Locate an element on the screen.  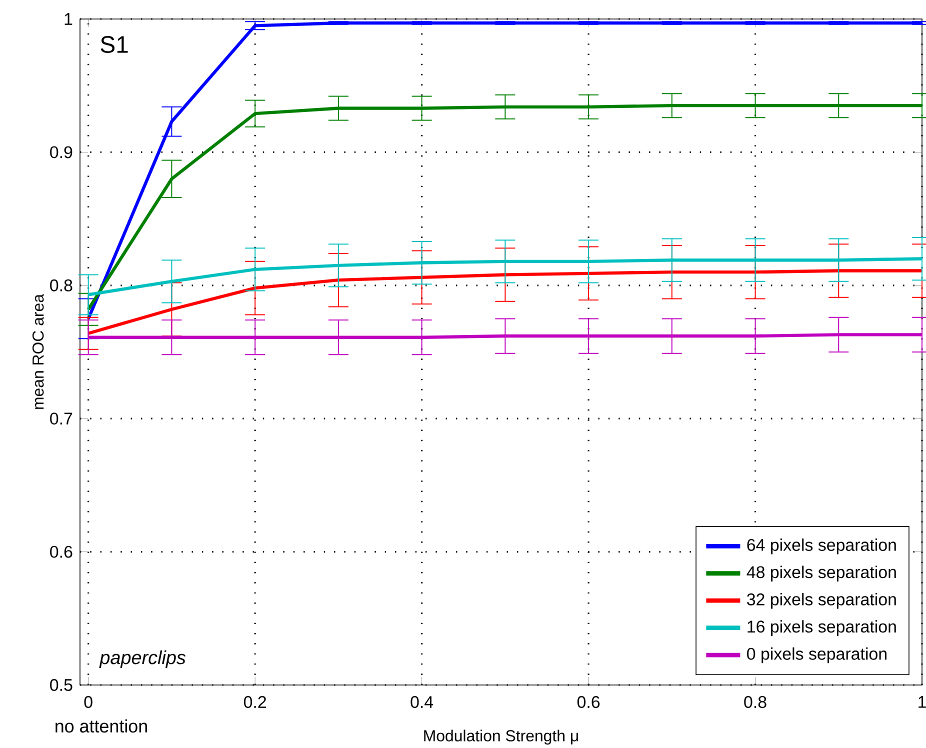
legend-label: 48 pixels separation is located at coordinates (821, 574).